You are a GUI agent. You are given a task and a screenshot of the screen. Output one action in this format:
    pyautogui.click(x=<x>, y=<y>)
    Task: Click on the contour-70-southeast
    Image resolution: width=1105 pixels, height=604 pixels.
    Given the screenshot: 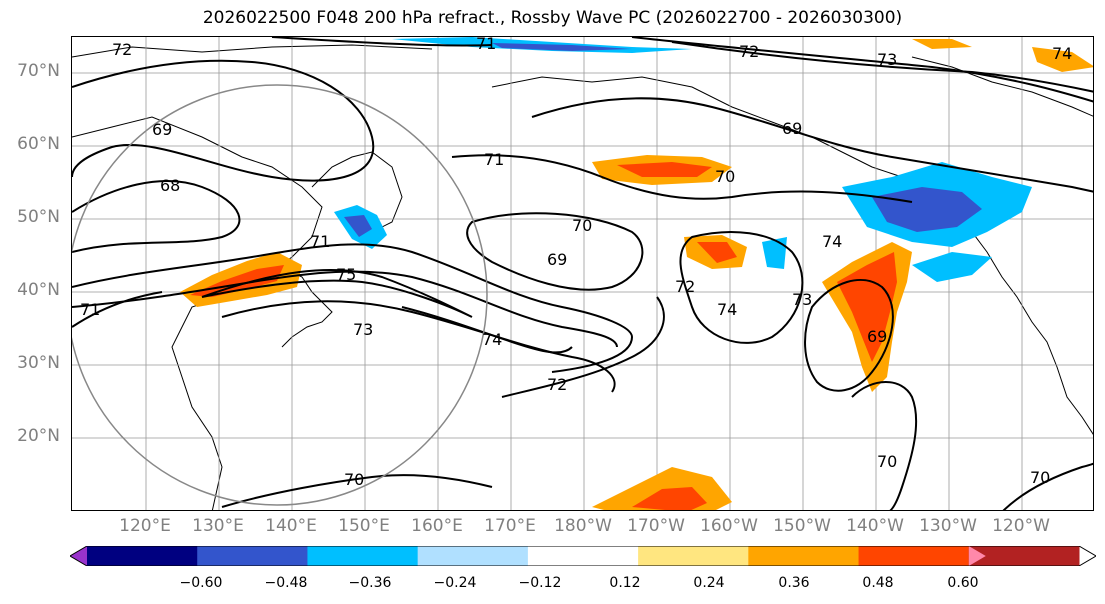 What is the action you would take?
    pyautogui.click(x=1047, y=486)
    